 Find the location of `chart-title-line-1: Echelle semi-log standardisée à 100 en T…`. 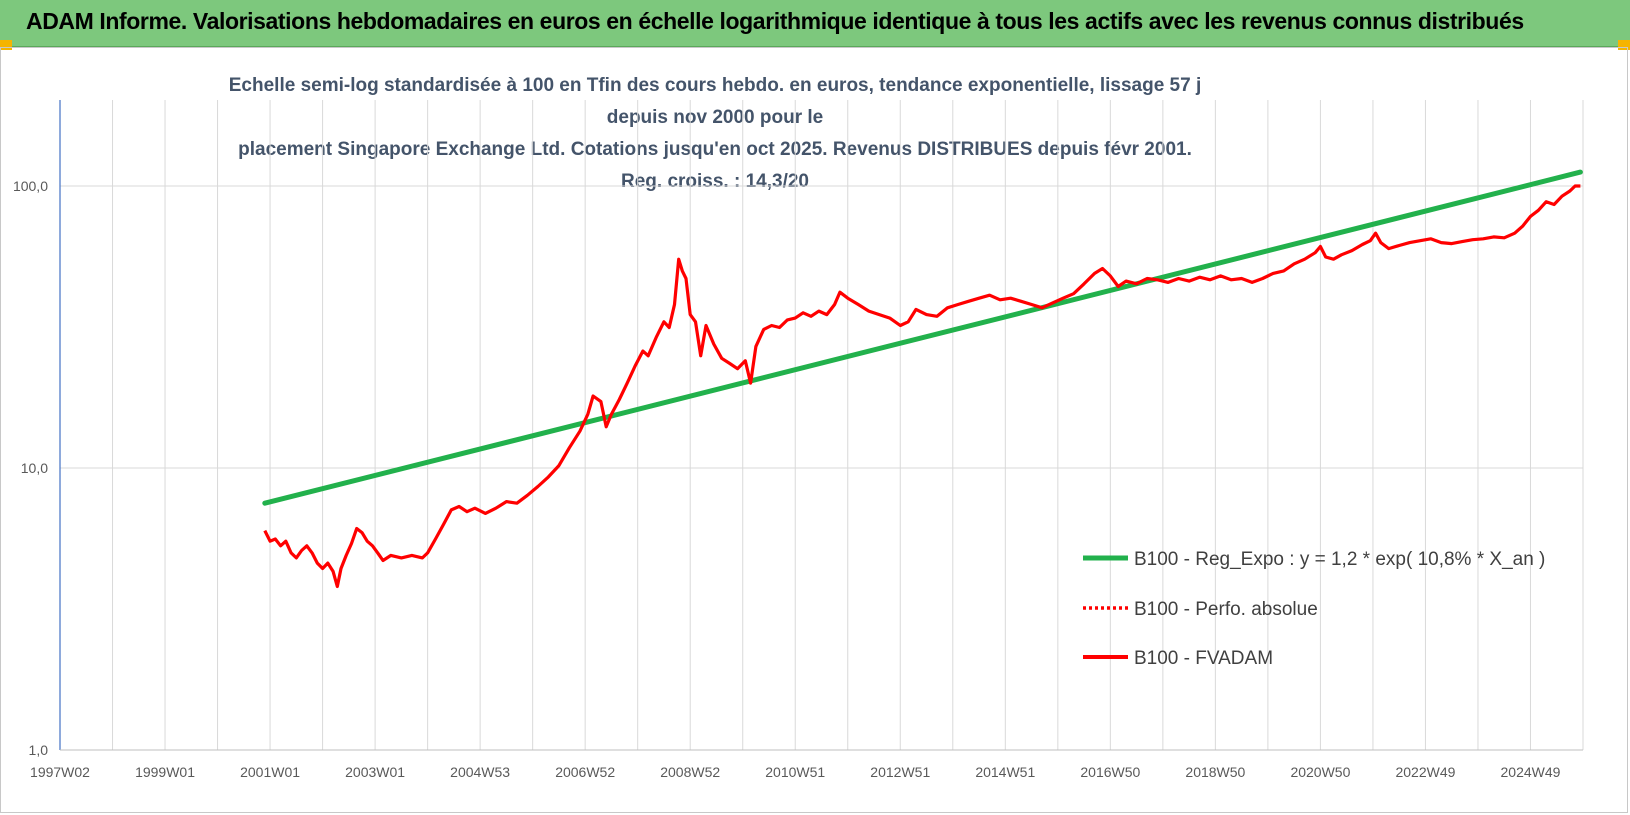

chart-title-line-1: Echelle semi-log standardisée à 100 en T… is located at coordinates (715, 101).